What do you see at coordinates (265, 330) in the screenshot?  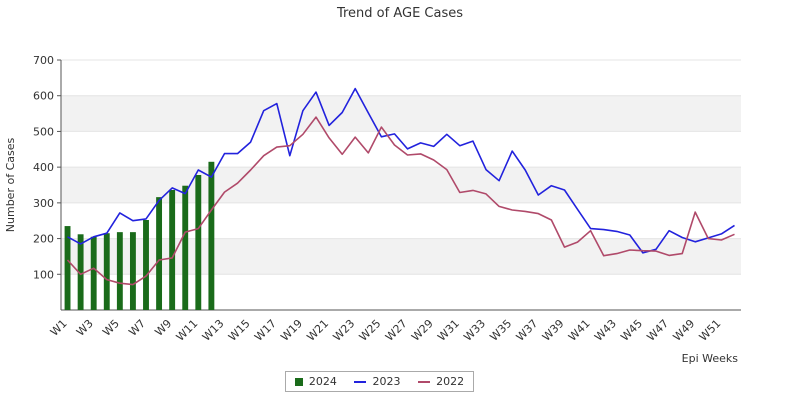 I see `x-tick-label: W17` at bounding box center [265, 330].